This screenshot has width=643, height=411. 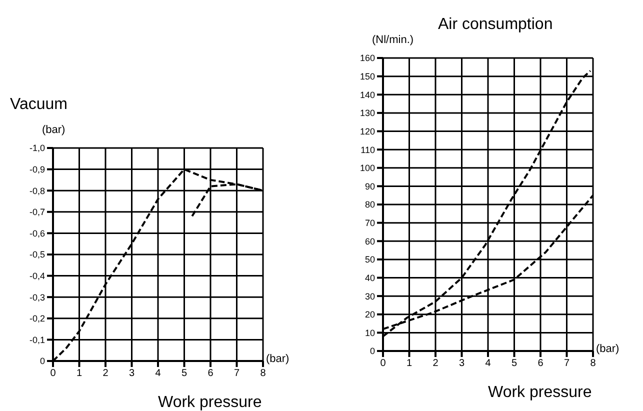 I want to click on y-tick-label: 90, so click(x=369, y=186).